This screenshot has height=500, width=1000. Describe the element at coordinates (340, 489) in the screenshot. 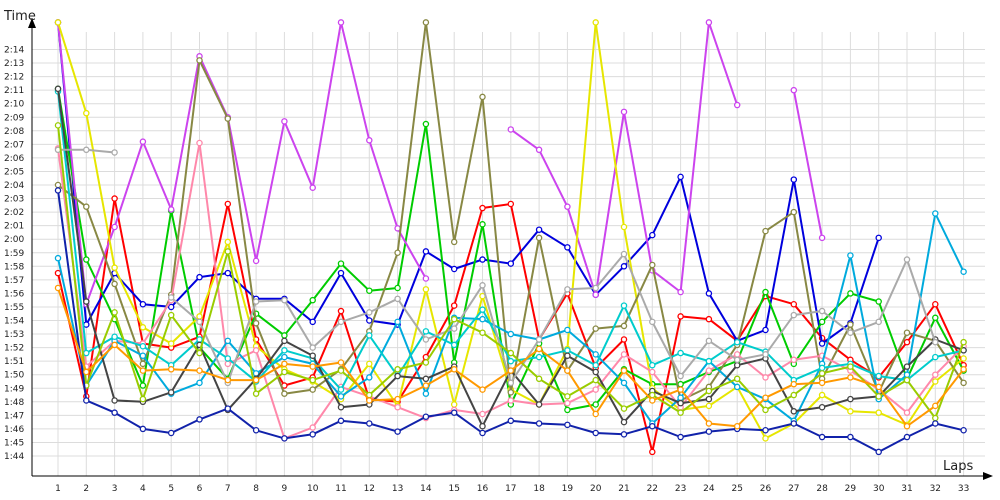

I see `x-tick-label: 11` at that location.